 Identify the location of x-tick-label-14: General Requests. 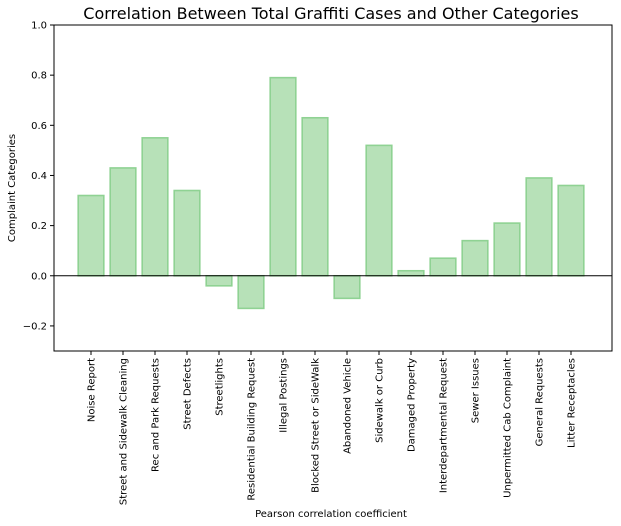
(540, 402).